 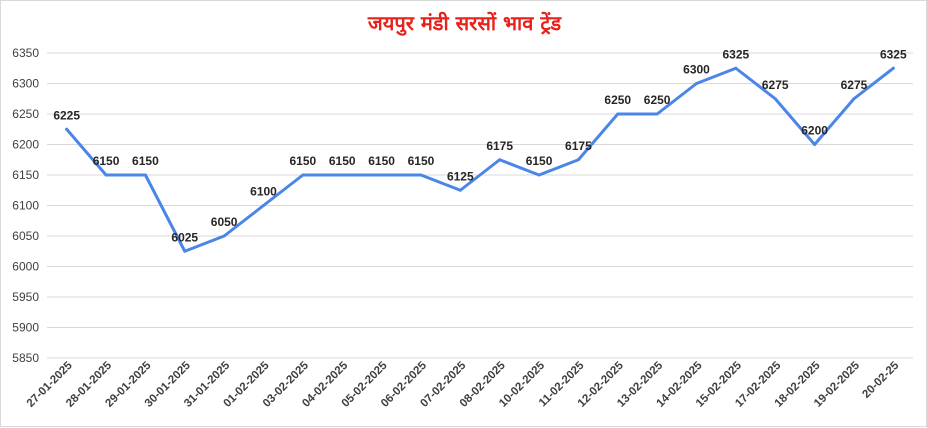 What do you see at coordinates (464, 23) in the screenshot?
I see `chart-title: जयपुर मंडी सरसों भाव ट्रेंड` at bounding box center [464, 23].